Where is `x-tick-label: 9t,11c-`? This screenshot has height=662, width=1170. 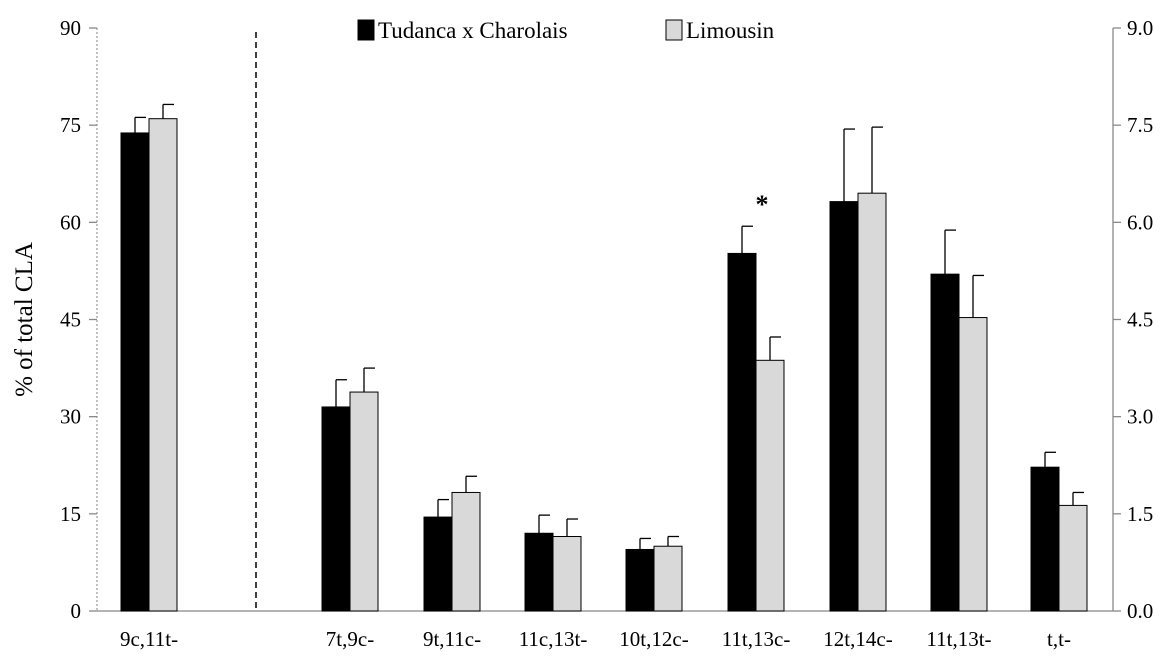 x-tick-label: 9t,11c- is located at coordinates (452, 639).